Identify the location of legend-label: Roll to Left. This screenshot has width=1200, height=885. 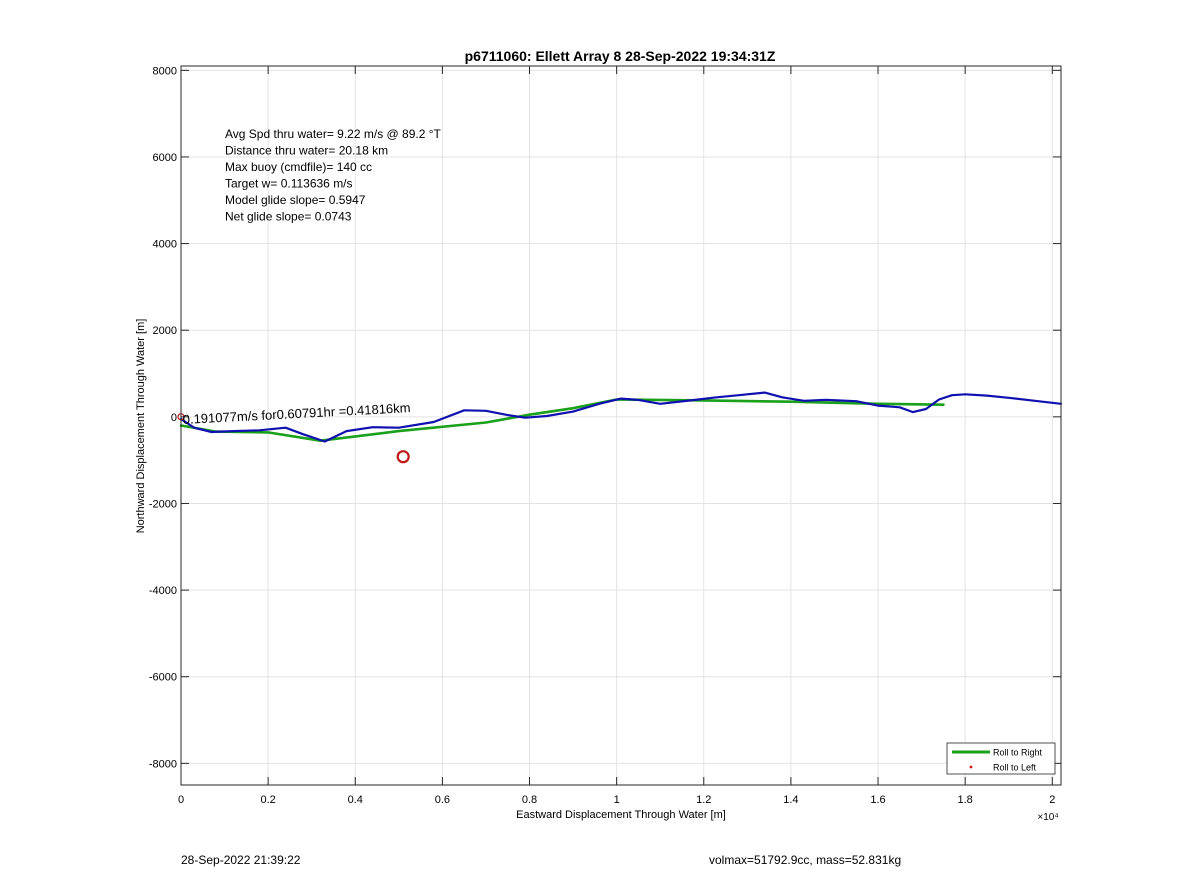
(1015, 768).